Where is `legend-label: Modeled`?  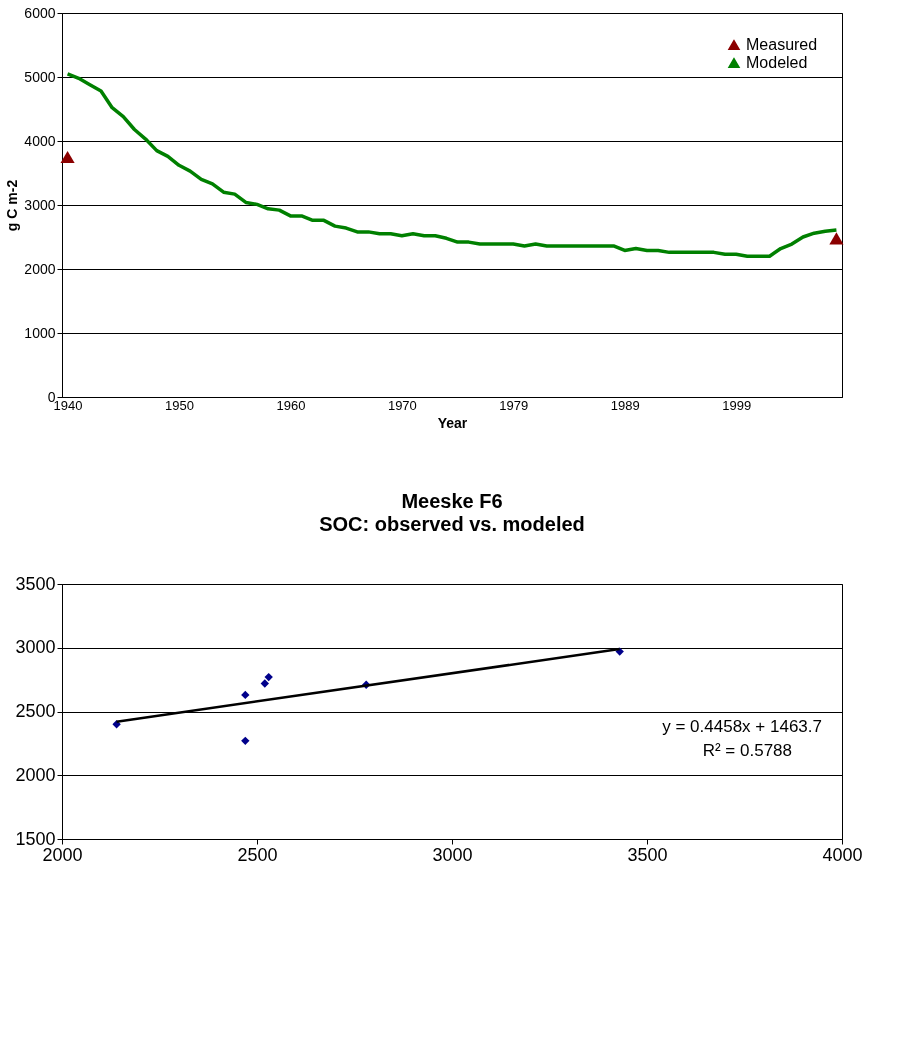 legend-label: Modeled is located at coordinates (777, 62).